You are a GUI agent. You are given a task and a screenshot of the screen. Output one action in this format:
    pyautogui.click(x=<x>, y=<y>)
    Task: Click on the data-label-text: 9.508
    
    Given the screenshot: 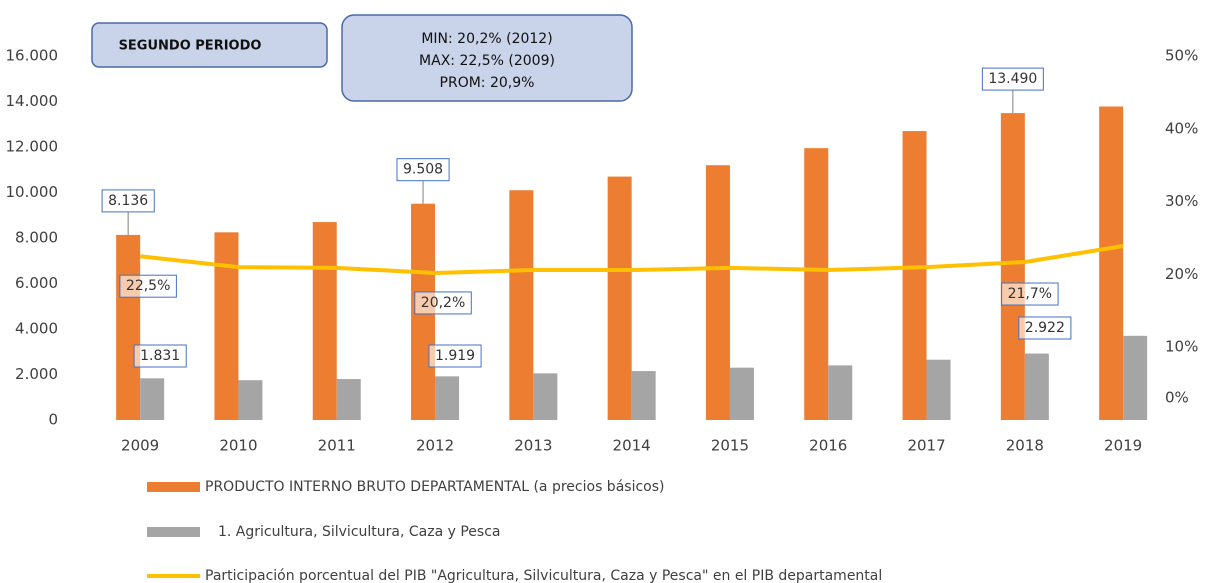 What is the action you would take?
    pyautogui.click(x=423, y=170)
    